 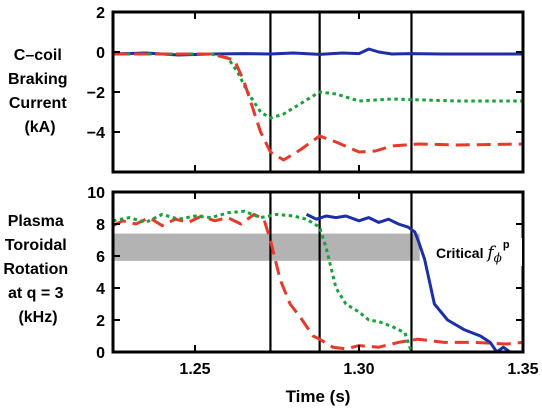 What do you see at coordinates (100, 225) in the screenshot?
I see `bot-ytick-label: 8` at bounding box center [100, 225].